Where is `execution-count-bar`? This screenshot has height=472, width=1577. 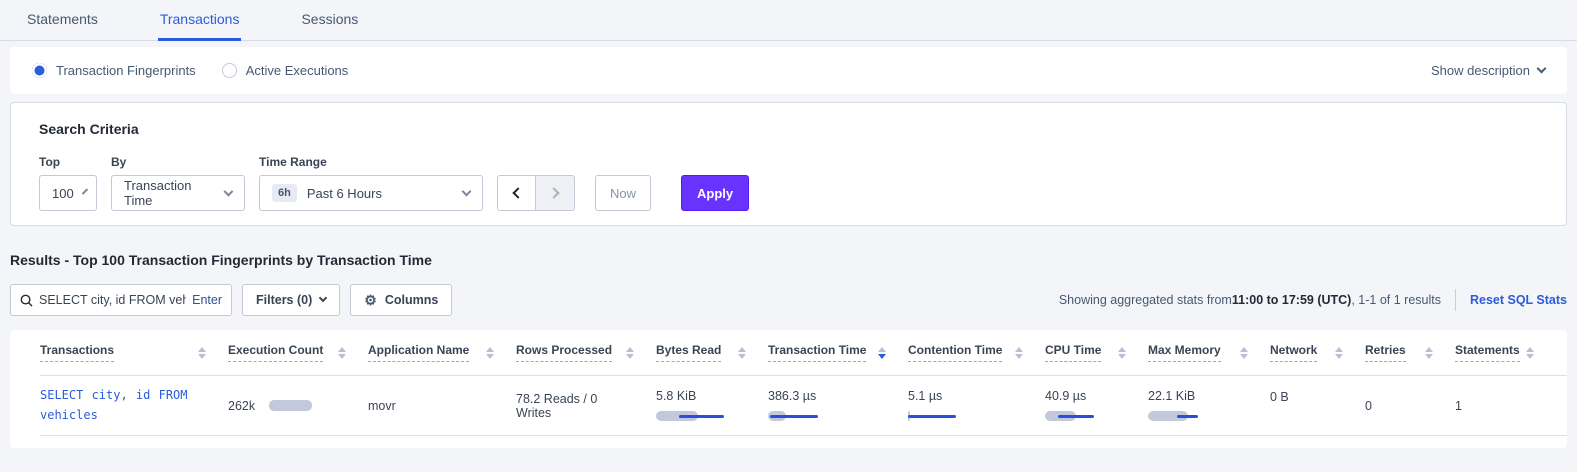
execution-count-bar is located at coordinates (291, 405).